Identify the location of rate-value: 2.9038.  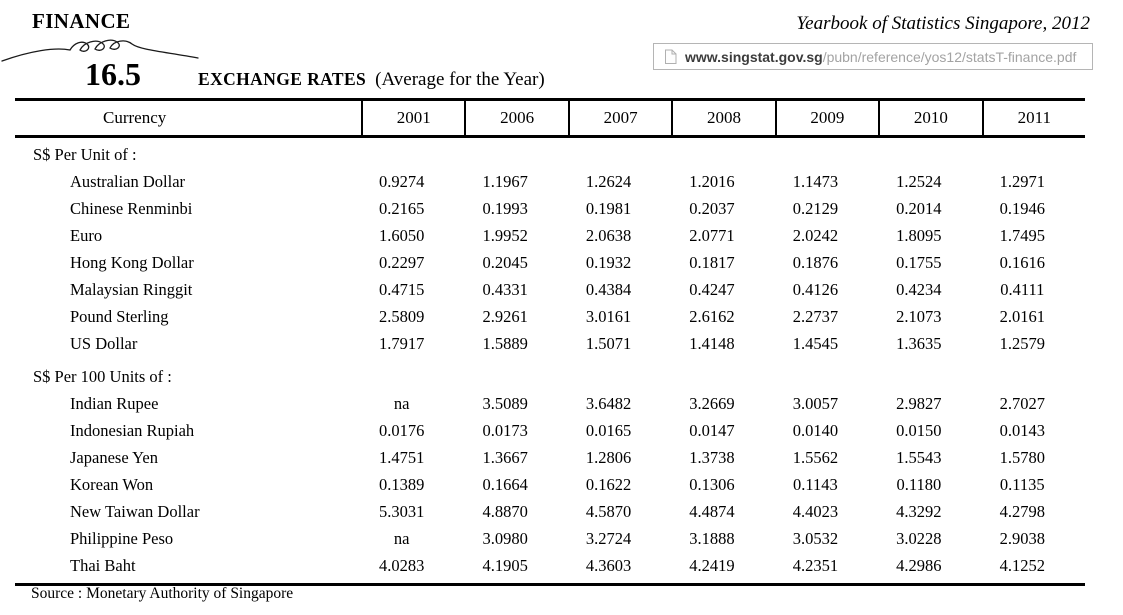
(1022, 538).